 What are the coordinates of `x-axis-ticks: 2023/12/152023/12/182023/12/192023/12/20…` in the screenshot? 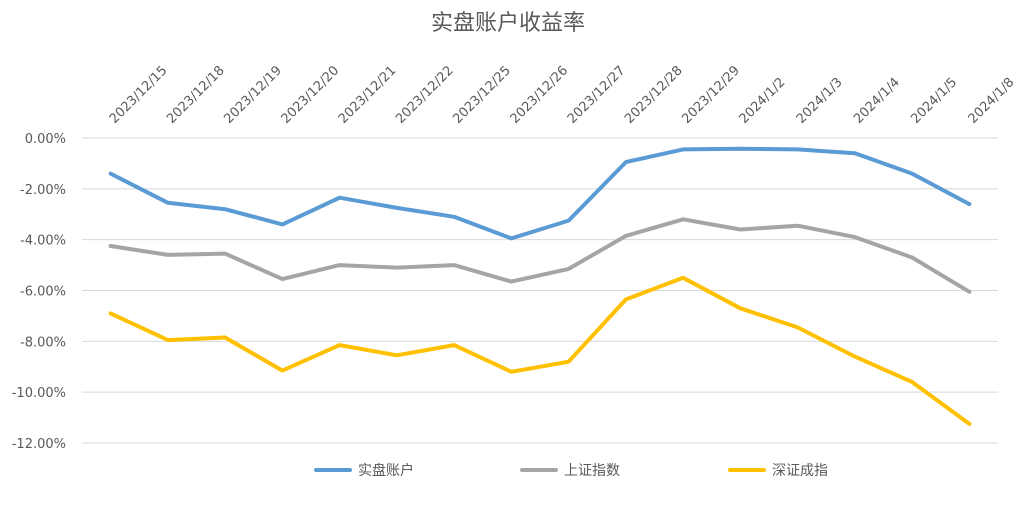 It's located at (562, 95).